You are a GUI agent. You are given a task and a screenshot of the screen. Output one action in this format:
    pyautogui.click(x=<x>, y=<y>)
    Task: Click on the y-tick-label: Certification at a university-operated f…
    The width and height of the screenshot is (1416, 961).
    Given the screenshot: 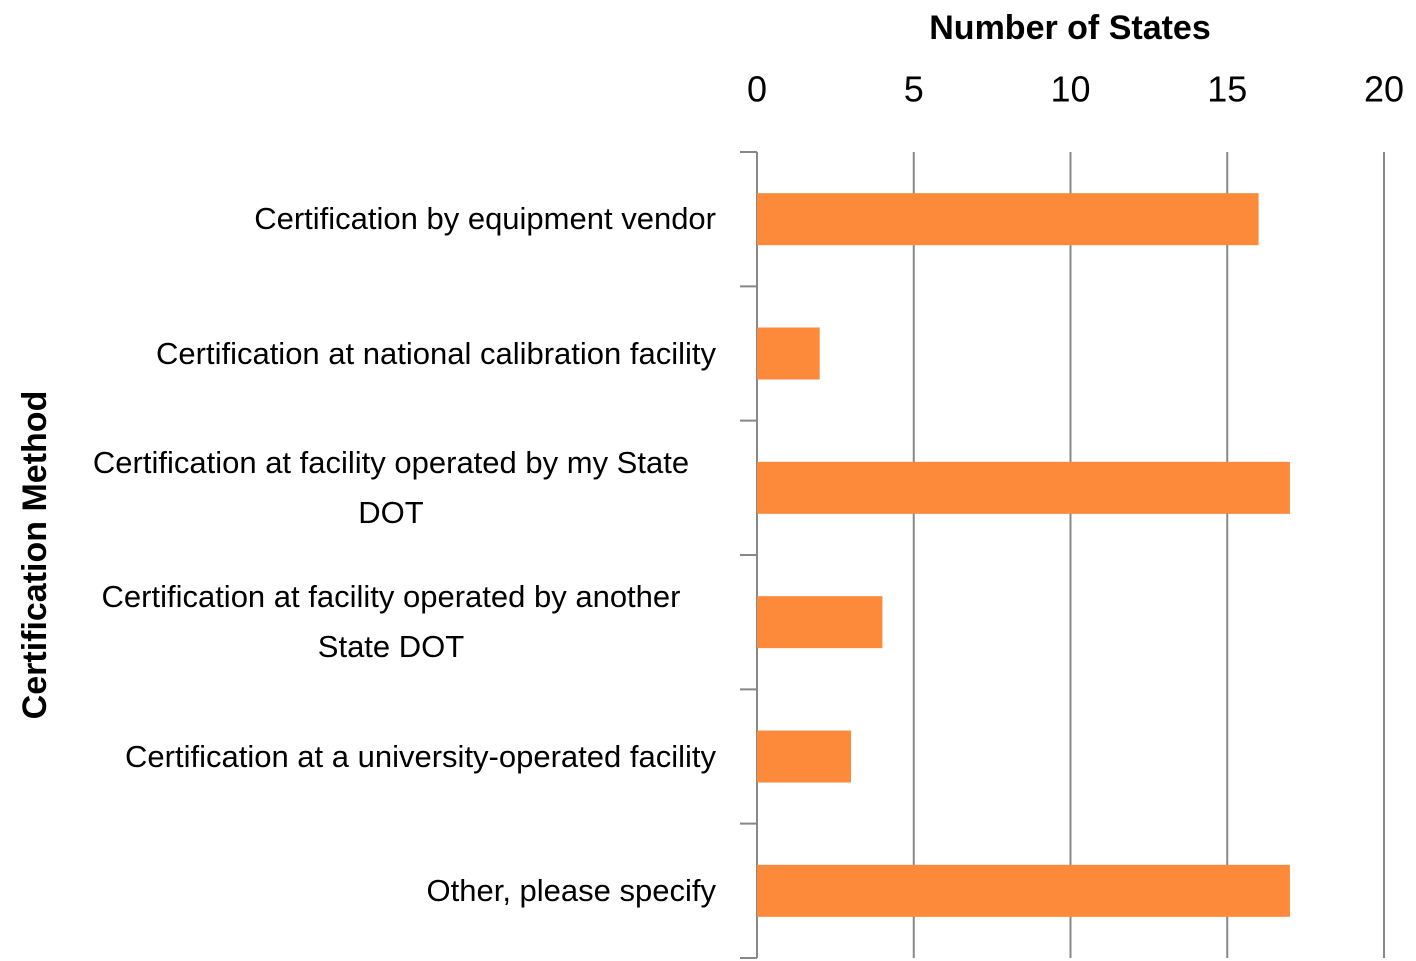 What is the action you would take?
    pyautogui.click(x=420, y=756)
    